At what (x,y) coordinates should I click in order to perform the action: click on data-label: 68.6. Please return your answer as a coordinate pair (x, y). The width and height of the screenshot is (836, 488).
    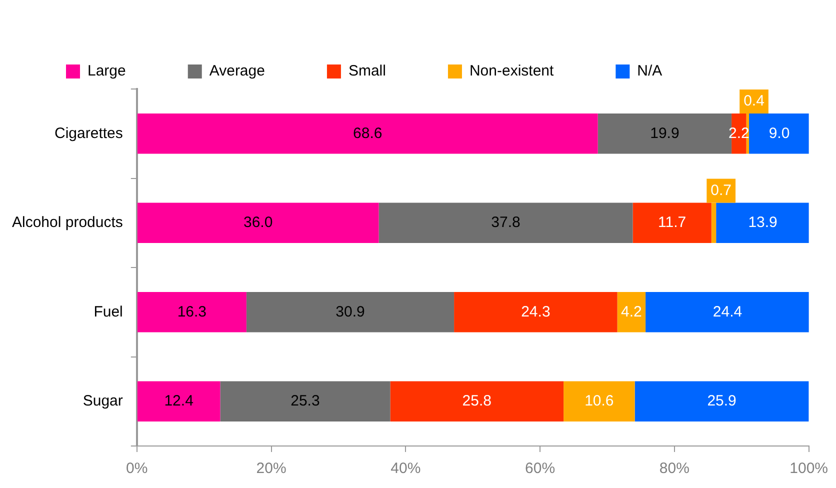
    Looking at the image, I should click on (367, 133).